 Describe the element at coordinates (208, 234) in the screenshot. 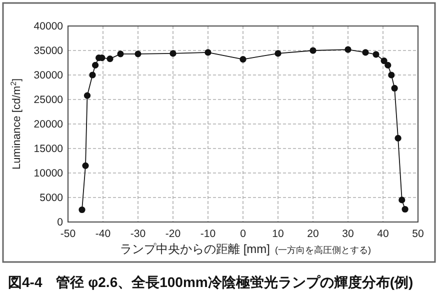

I see `x-tick-label: -10` at that location.